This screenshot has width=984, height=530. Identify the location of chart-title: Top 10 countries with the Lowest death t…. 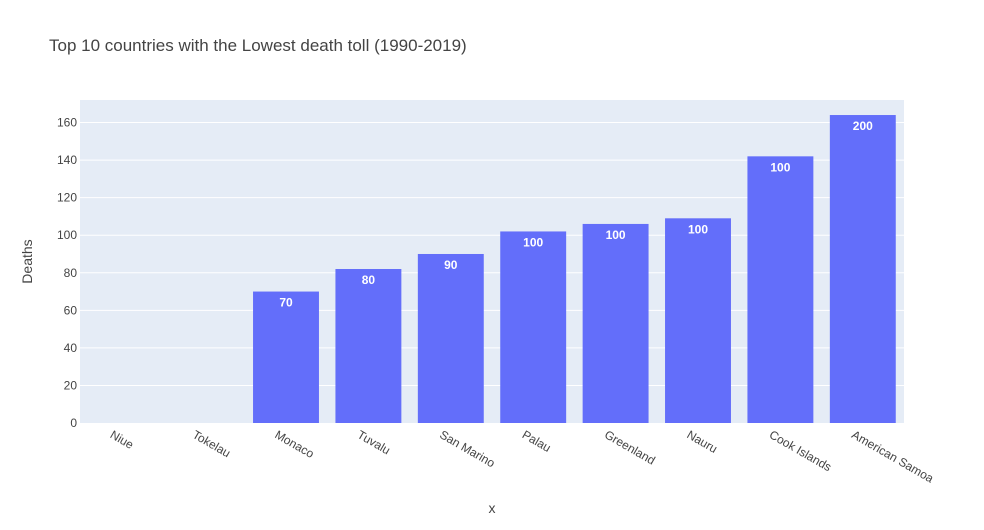
(258, 45).